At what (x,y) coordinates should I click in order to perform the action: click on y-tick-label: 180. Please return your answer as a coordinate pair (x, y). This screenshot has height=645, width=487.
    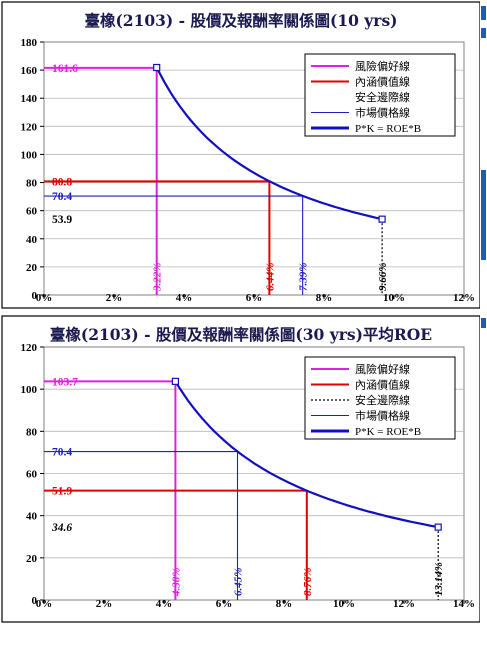
    Looking at the image, I should click on (29, 43).